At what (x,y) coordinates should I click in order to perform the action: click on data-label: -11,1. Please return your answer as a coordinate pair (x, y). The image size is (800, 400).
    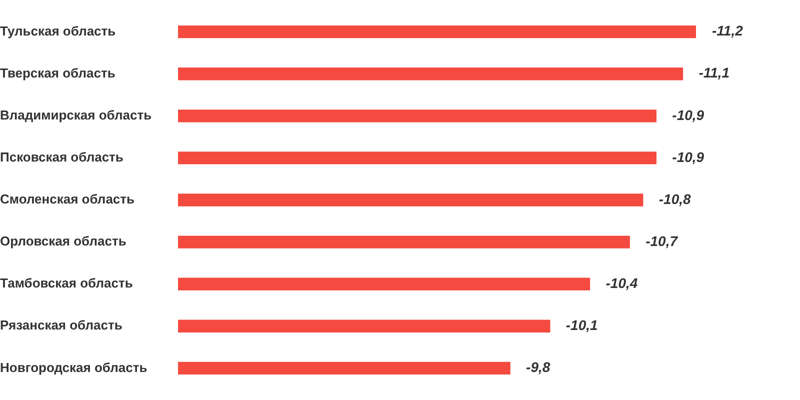
    Looking at the image, I should click on (714, 72).